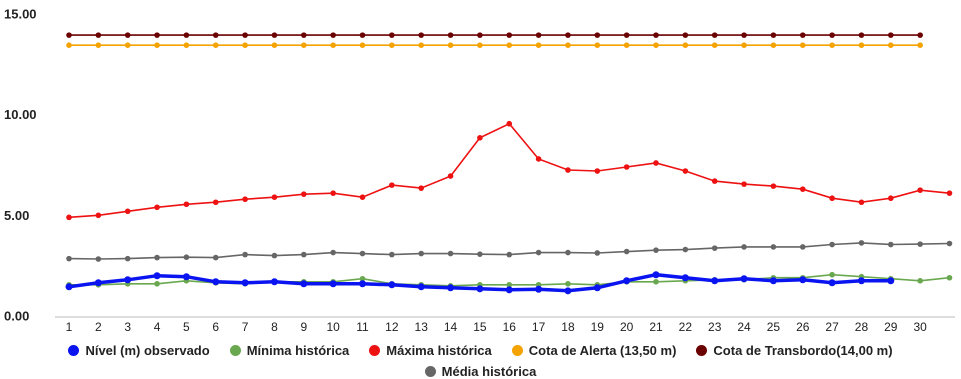 The image size is (961, 379). Describe the element at coordinates (127, 327) in the screenshot. I see `x-tick-label: 3` at that location.